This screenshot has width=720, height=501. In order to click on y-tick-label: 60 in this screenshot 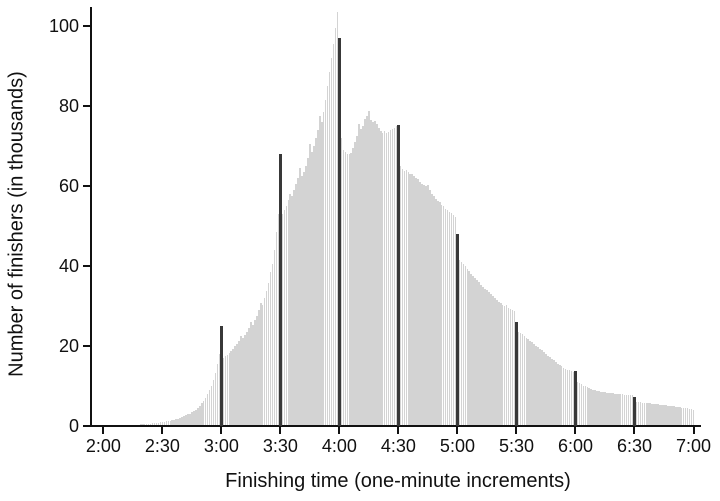, I will do `click(68, 185)`.